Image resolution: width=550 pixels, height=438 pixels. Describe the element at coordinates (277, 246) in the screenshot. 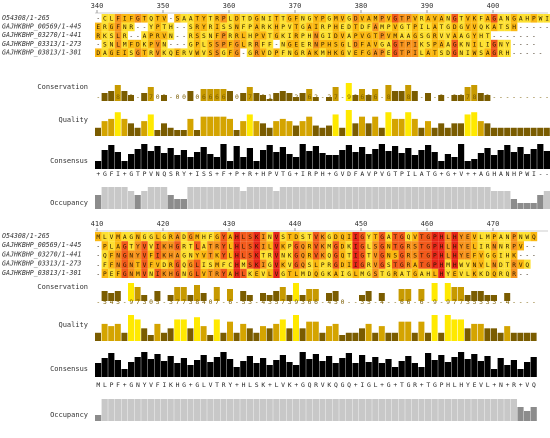

I see `residue-letter: V` at that location.